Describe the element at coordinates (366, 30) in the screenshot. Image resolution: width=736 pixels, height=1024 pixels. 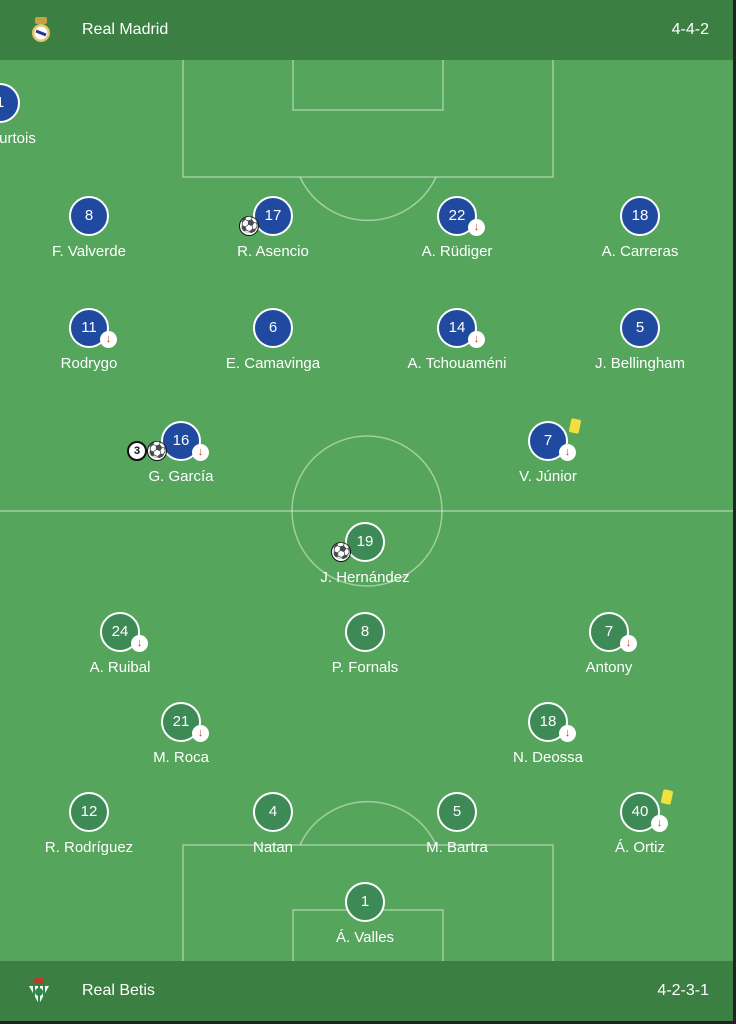
I see `home-team-header: Real Madrid 4-4-2` at that location.